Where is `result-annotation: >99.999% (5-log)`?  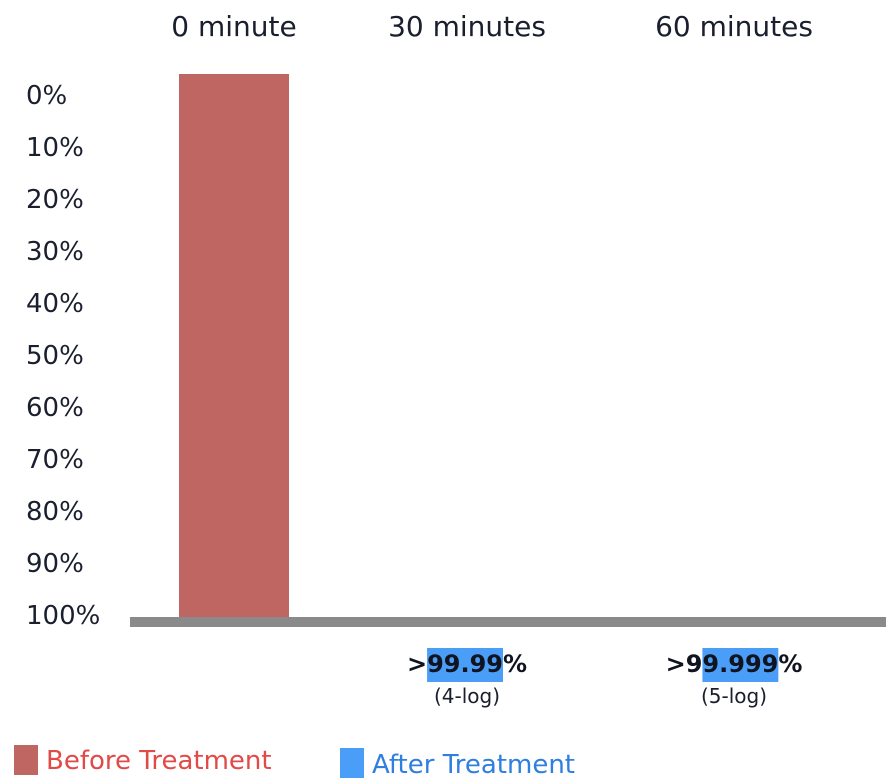
result-annotation: >99.999% (5-log) is located at coordinates (734, 678).